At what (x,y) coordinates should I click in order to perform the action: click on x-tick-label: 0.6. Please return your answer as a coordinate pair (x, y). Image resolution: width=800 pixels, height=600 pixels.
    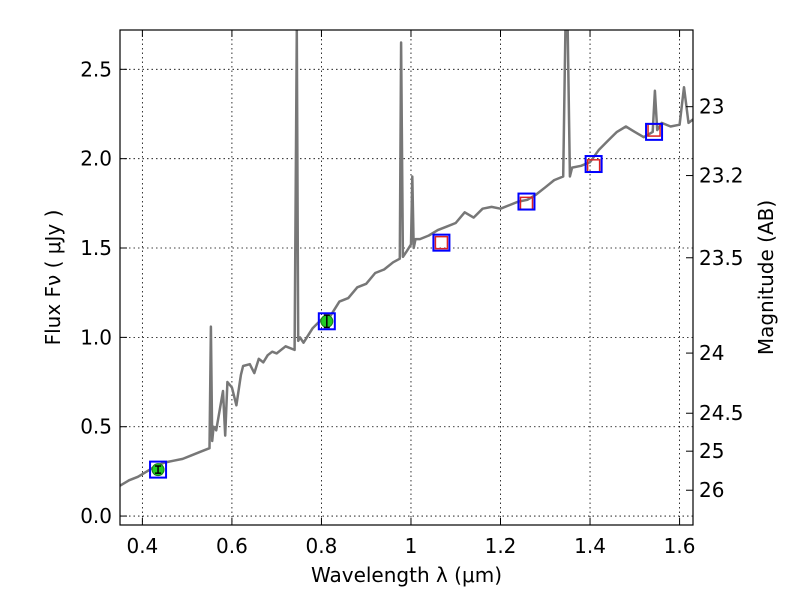
    Looking at the image, I should click on (232, 546).